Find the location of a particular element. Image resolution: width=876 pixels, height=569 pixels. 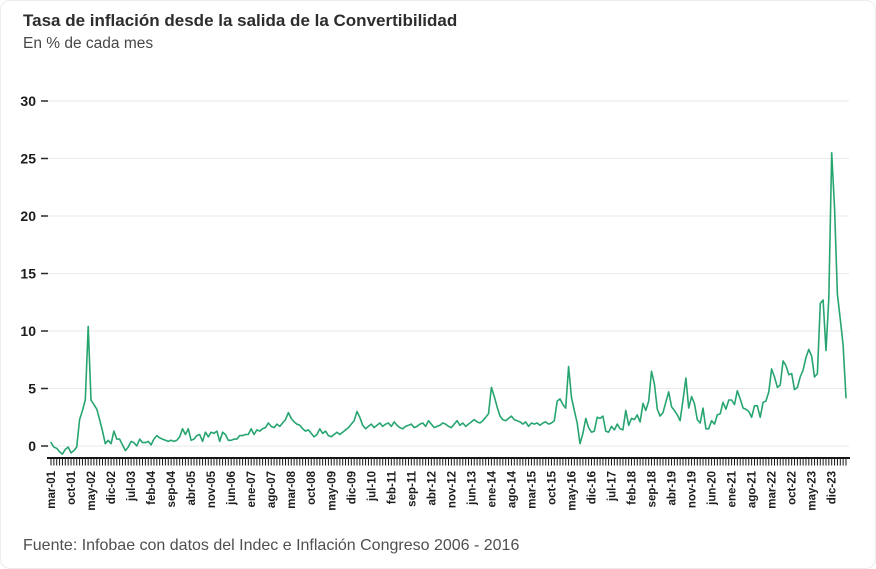

x-axis-label: abr-05 is located at coordinates (192, 487).